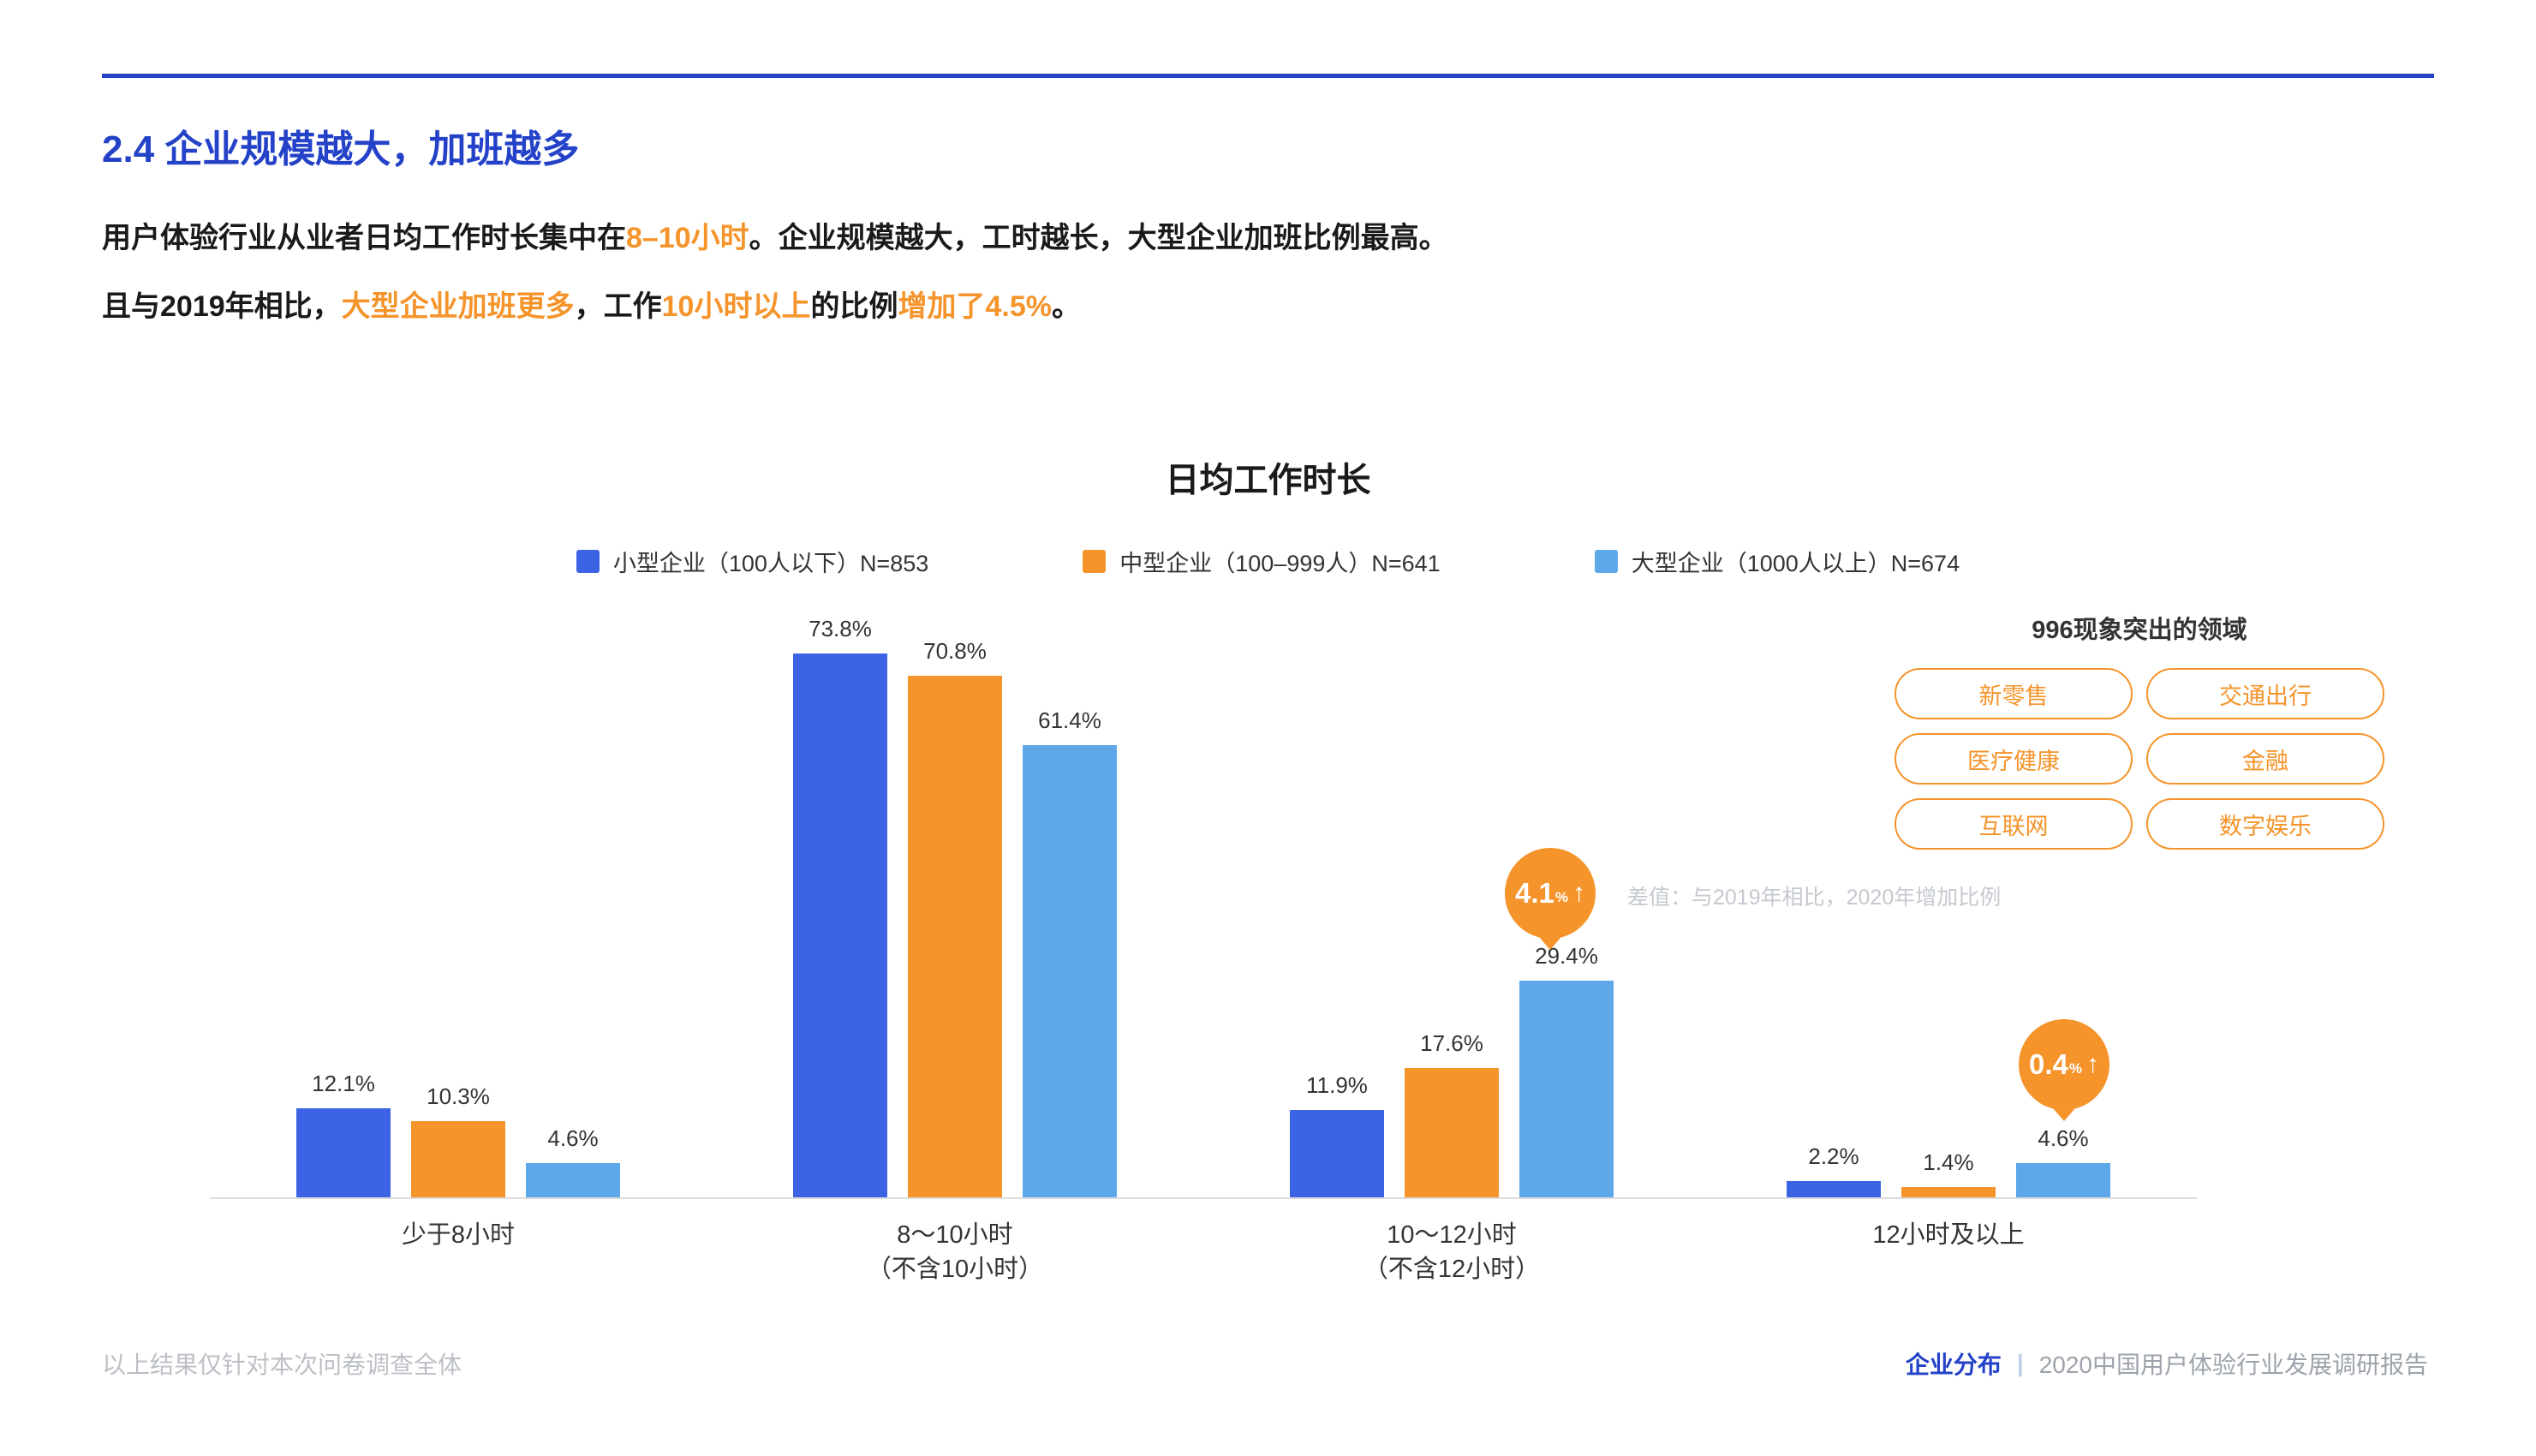 The height and width of the screenshot is (1456, 2536). Describe the element at coordinates (840, 629) in the screenshot. I see `bar-value-label: 73.8%` at that location.